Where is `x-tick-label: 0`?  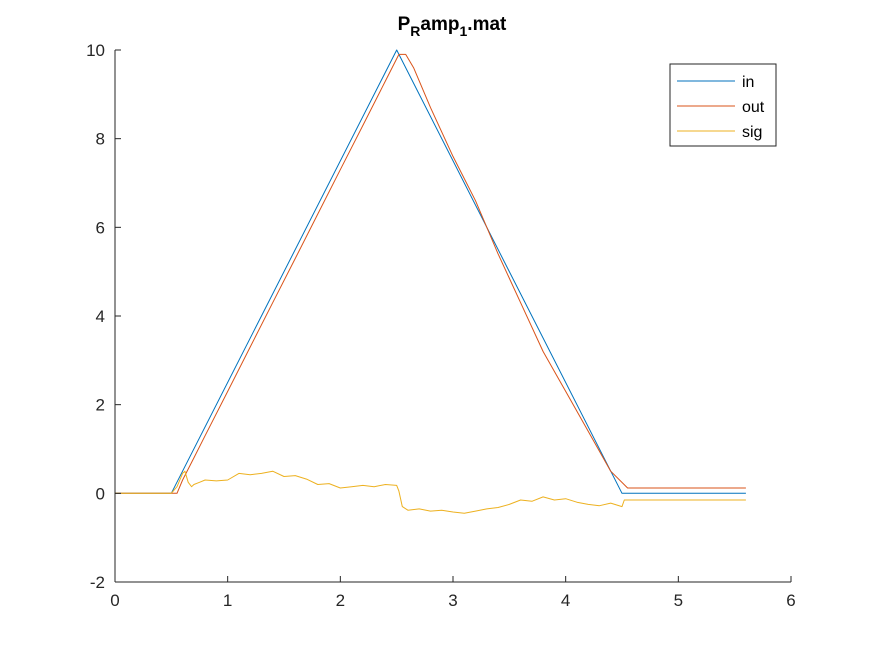
x-tick-label: 0 is located at coordinates (114, 600).